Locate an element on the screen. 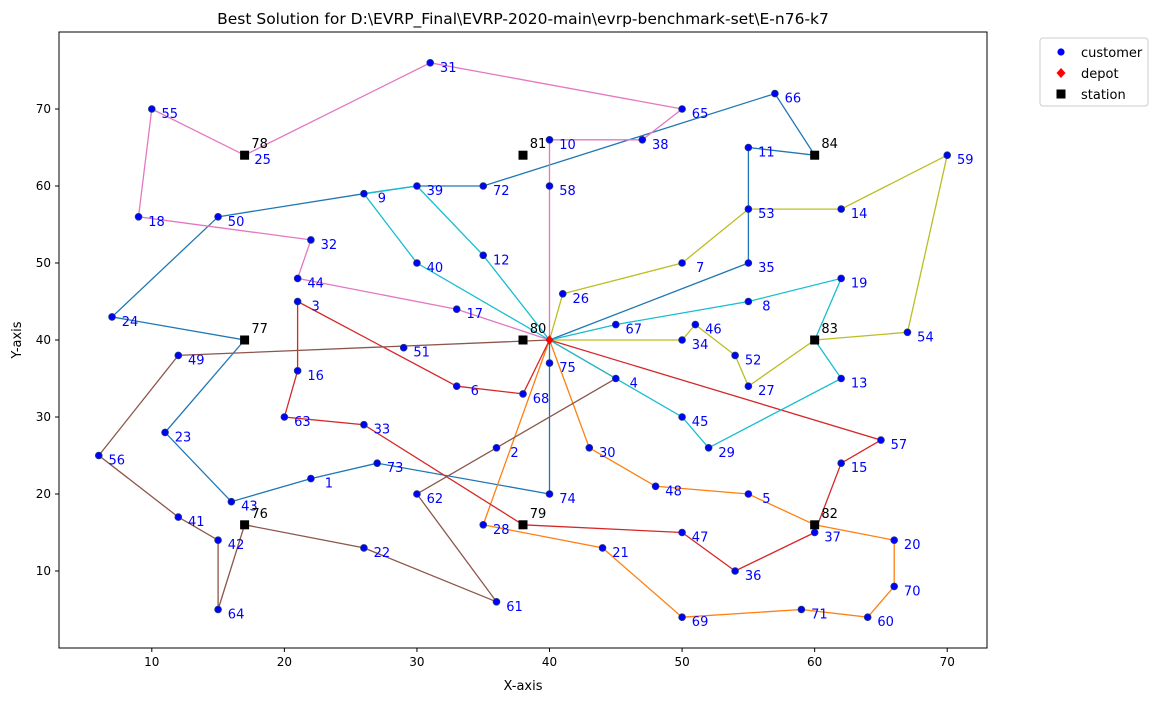 This screenshot has width=1165, height=701. y-tick-label: 70 is located at coordinates (43, 109).